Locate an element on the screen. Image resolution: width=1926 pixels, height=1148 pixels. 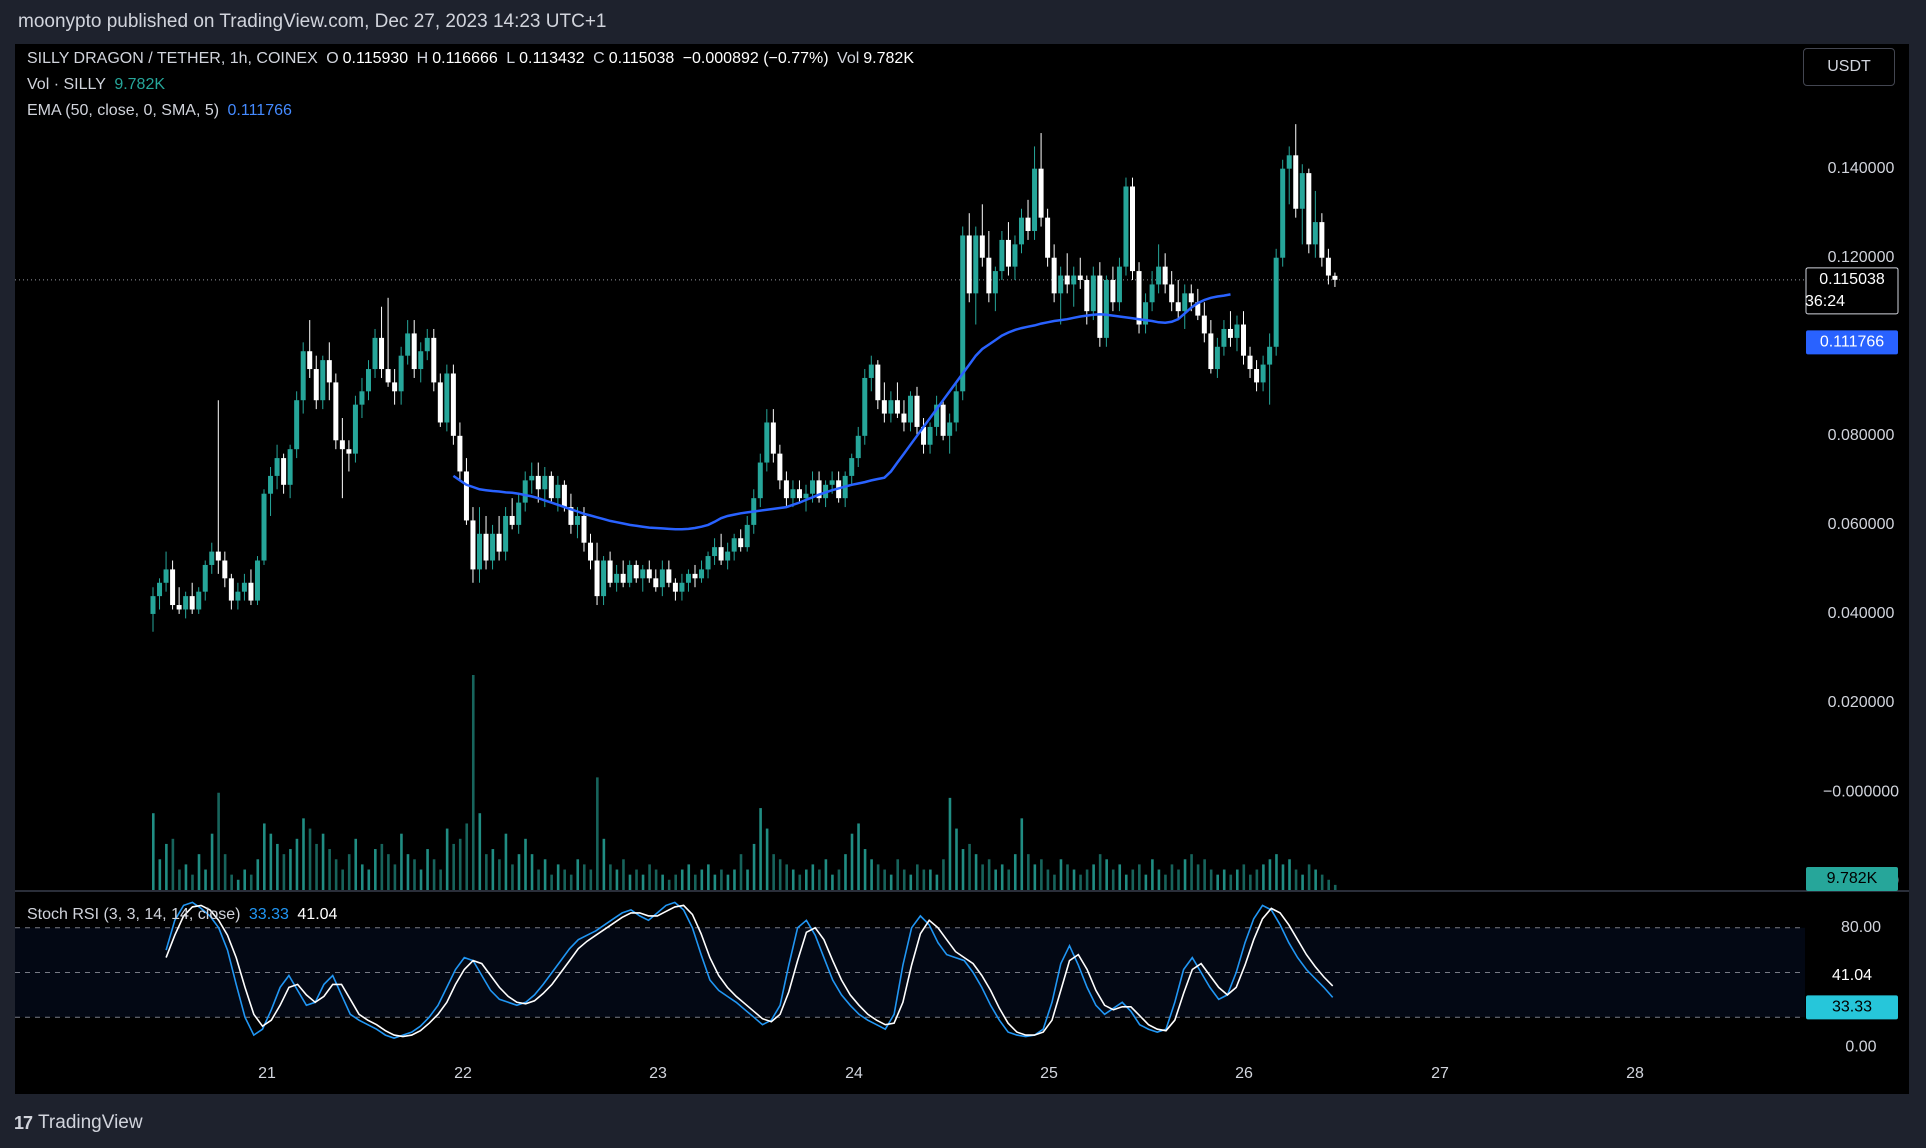
time-axis-tick: 22 is located at coordinates (463, 1073).